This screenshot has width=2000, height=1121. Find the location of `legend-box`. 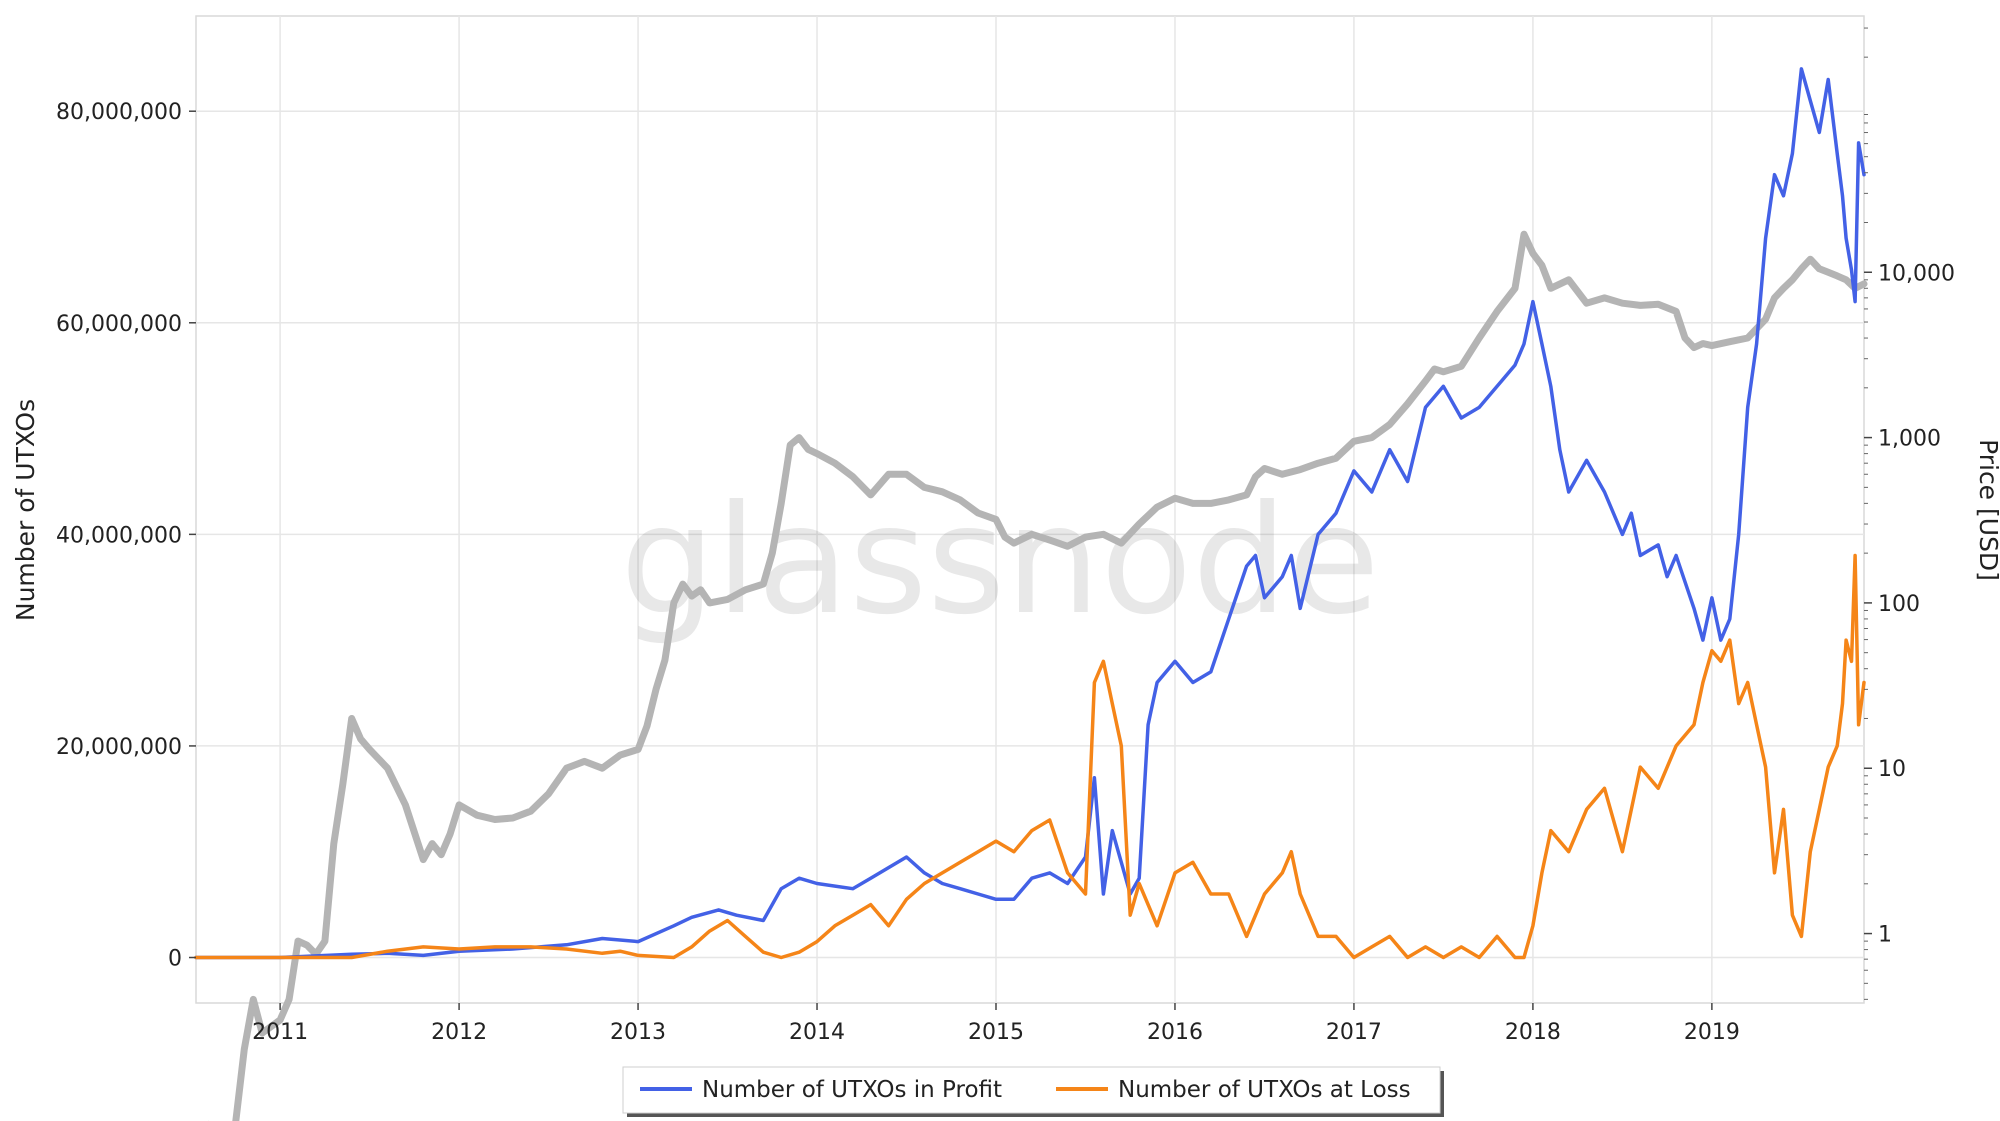

legend-box is located at coordinates (1031, 1090).